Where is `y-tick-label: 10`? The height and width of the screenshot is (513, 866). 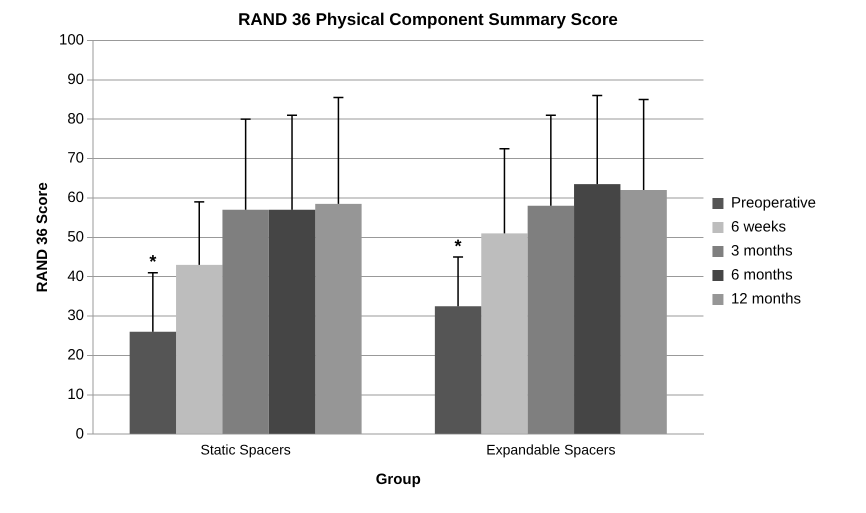 y-tick-label: 10 is located at coordinates (75, 394).